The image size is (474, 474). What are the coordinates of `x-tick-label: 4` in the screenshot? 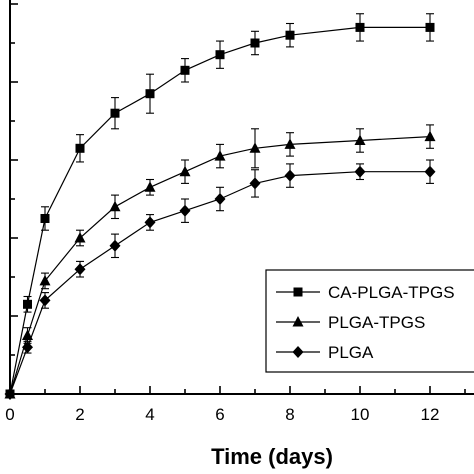 It's located at (149, 414).